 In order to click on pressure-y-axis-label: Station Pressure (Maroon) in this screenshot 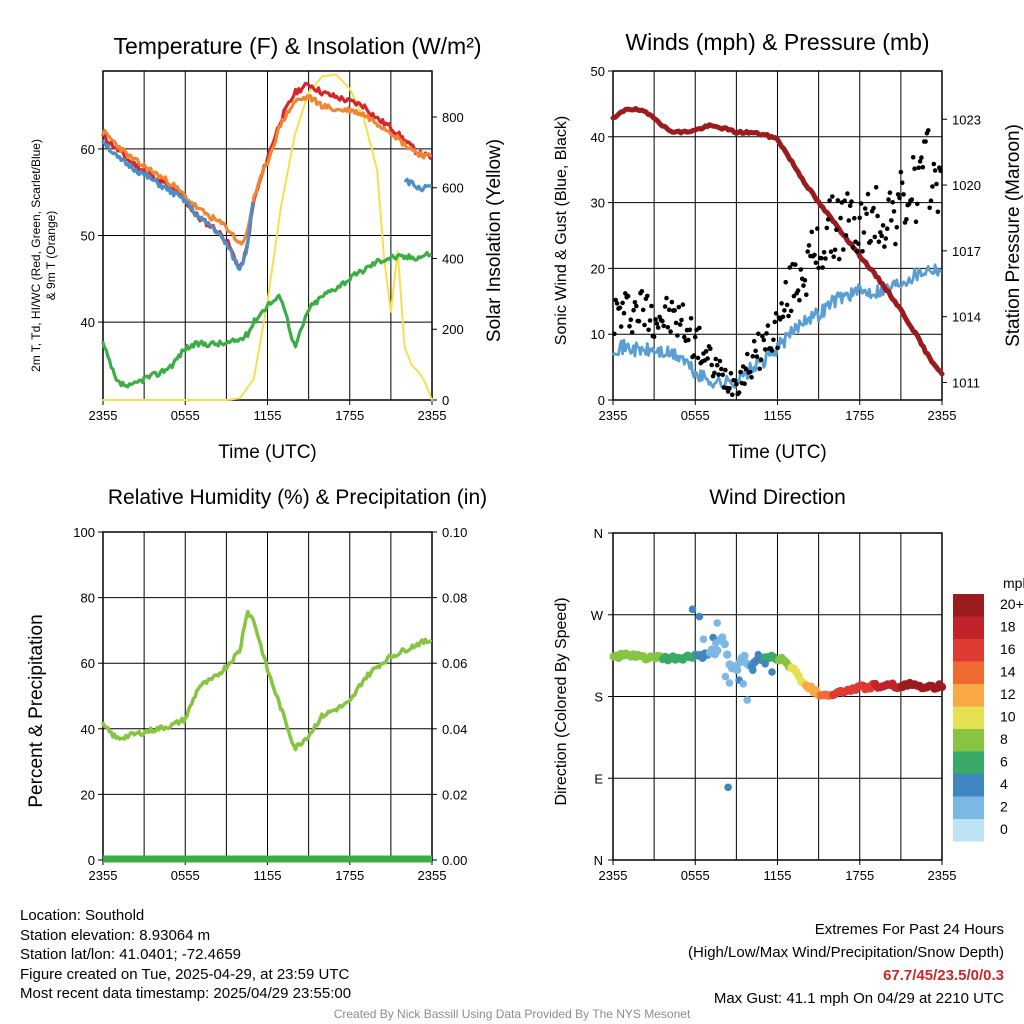, I will do `click(1013, 235)`.